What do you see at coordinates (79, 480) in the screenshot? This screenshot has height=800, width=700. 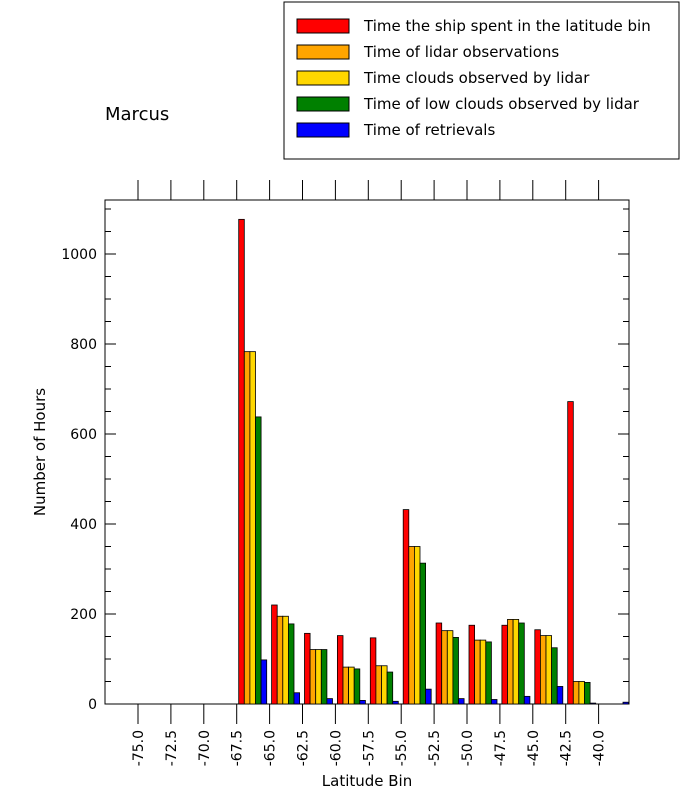 I see `y-tick-labels: 0 200 400 600 800 1000` at bounding box center [79, 480].